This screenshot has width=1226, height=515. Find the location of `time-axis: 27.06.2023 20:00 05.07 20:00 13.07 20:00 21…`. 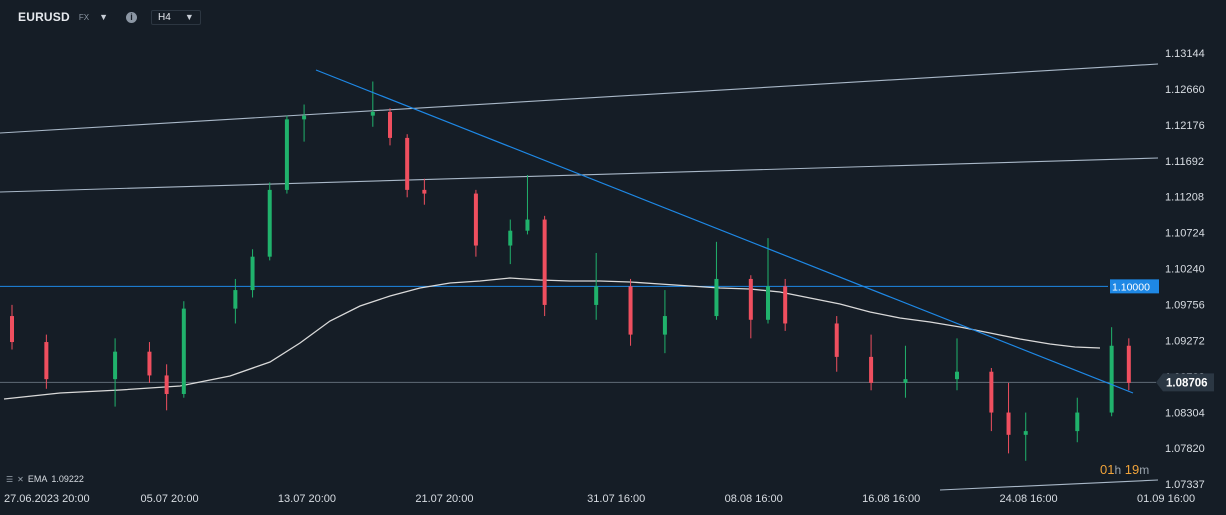

time-axis: 27.06.2023 20:00 05.07 20:00 13.07 20:00 21… is located at coordinates (599, 499).